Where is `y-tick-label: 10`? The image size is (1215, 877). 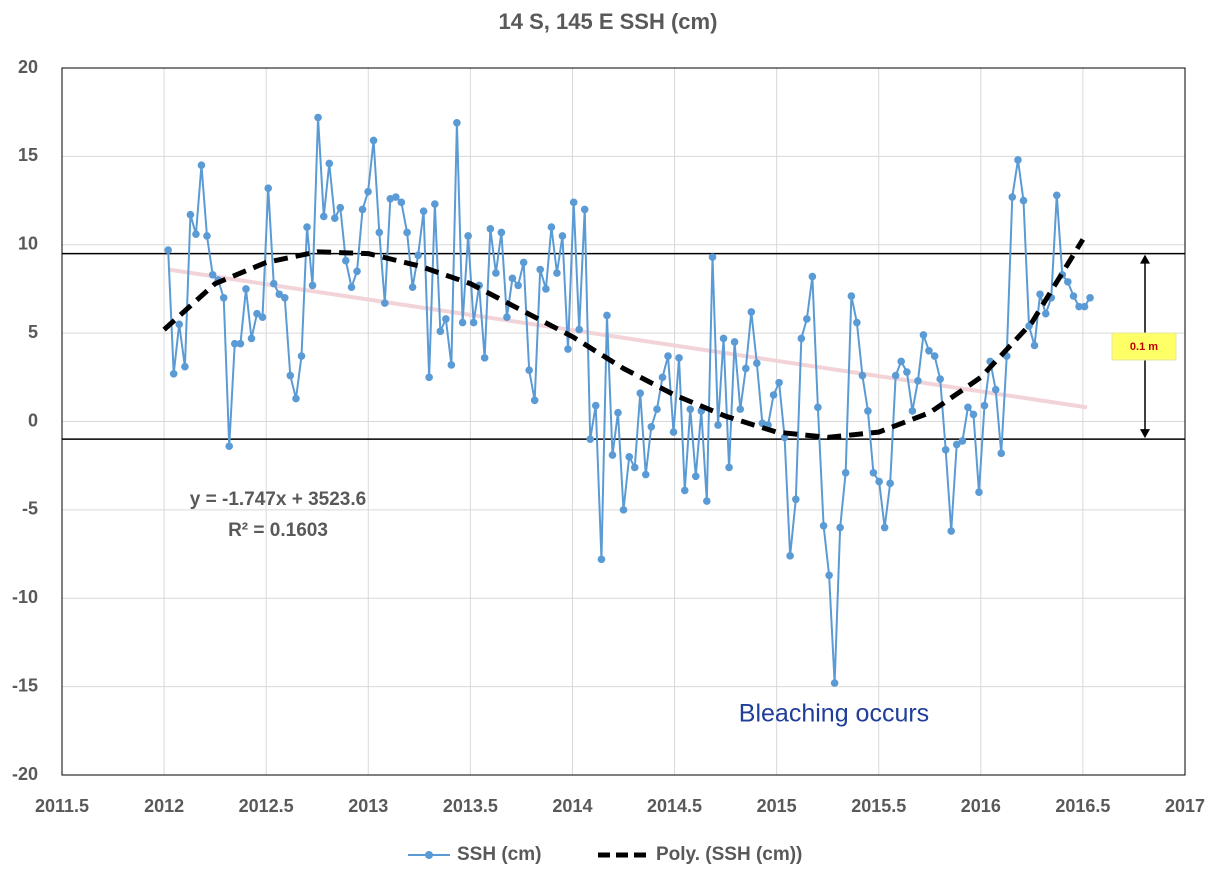
y-tick-label: 10 is located at coordinates (28, 244).